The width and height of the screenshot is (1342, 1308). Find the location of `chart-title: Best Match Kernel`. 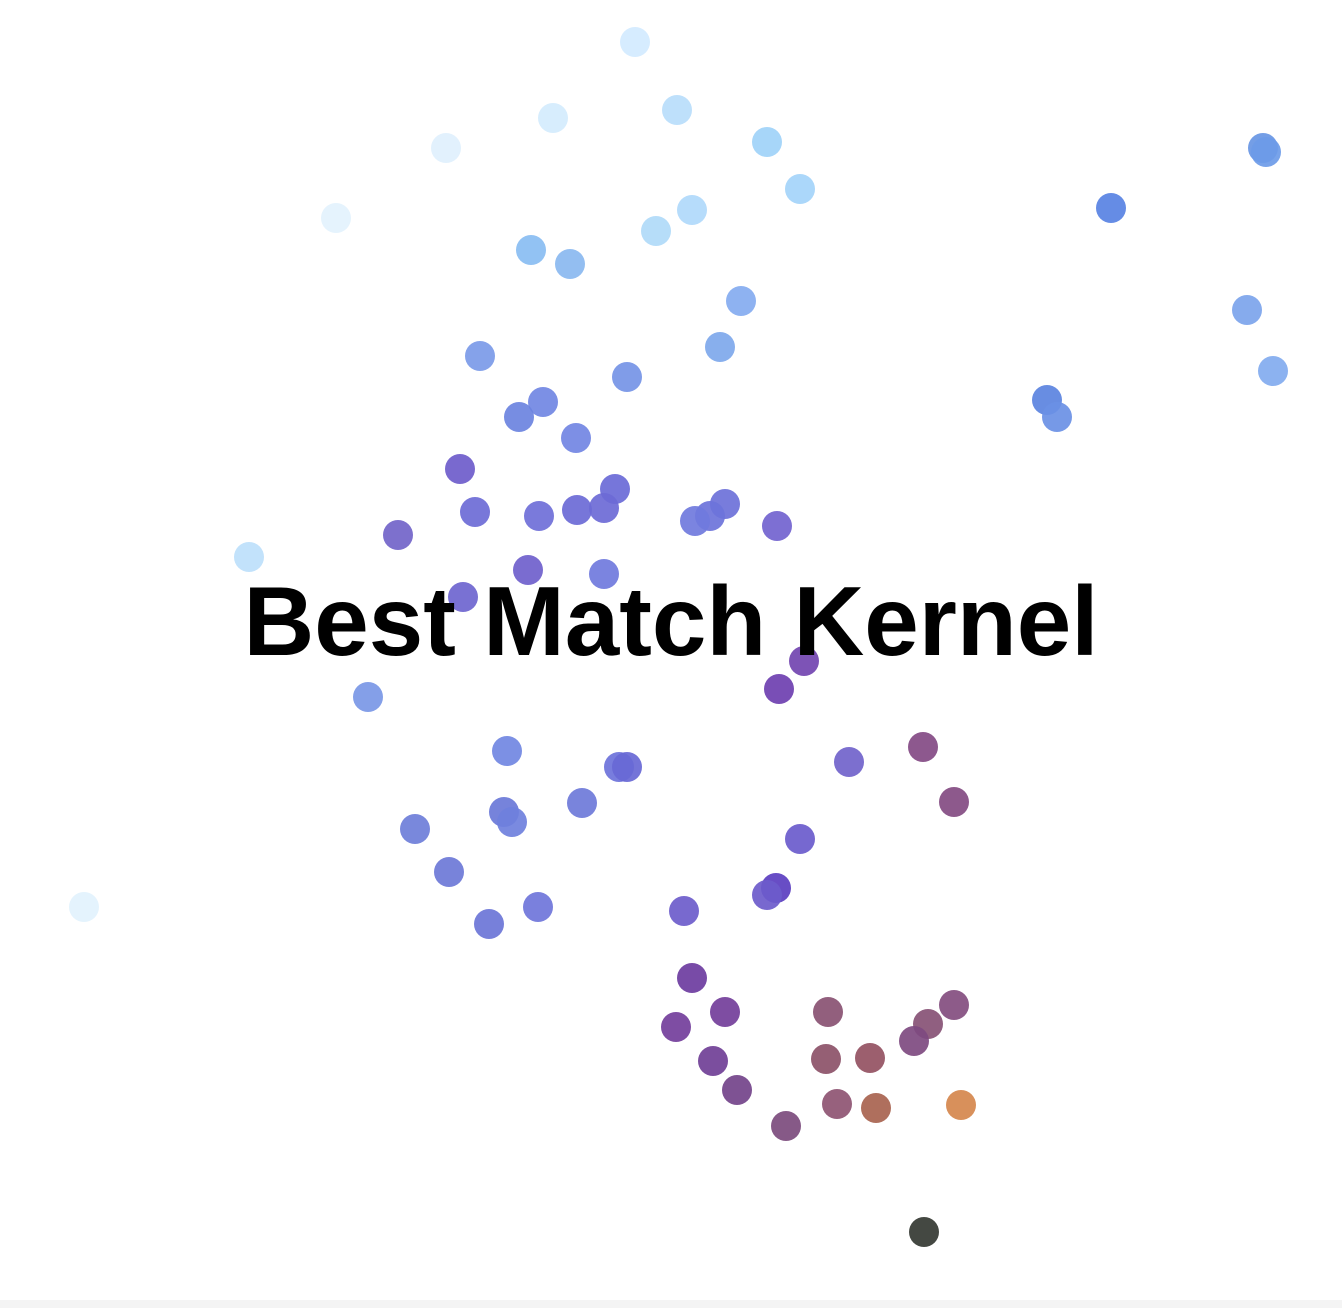

chart-title: Best Match Kernel is located at coordinates (670, 621).